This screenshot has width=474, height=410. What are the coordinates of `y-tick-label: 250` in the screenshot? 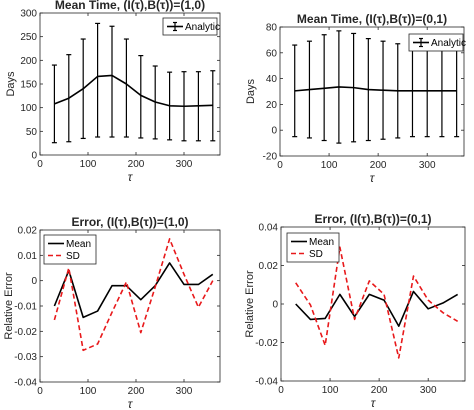 It's located at (28, 37).